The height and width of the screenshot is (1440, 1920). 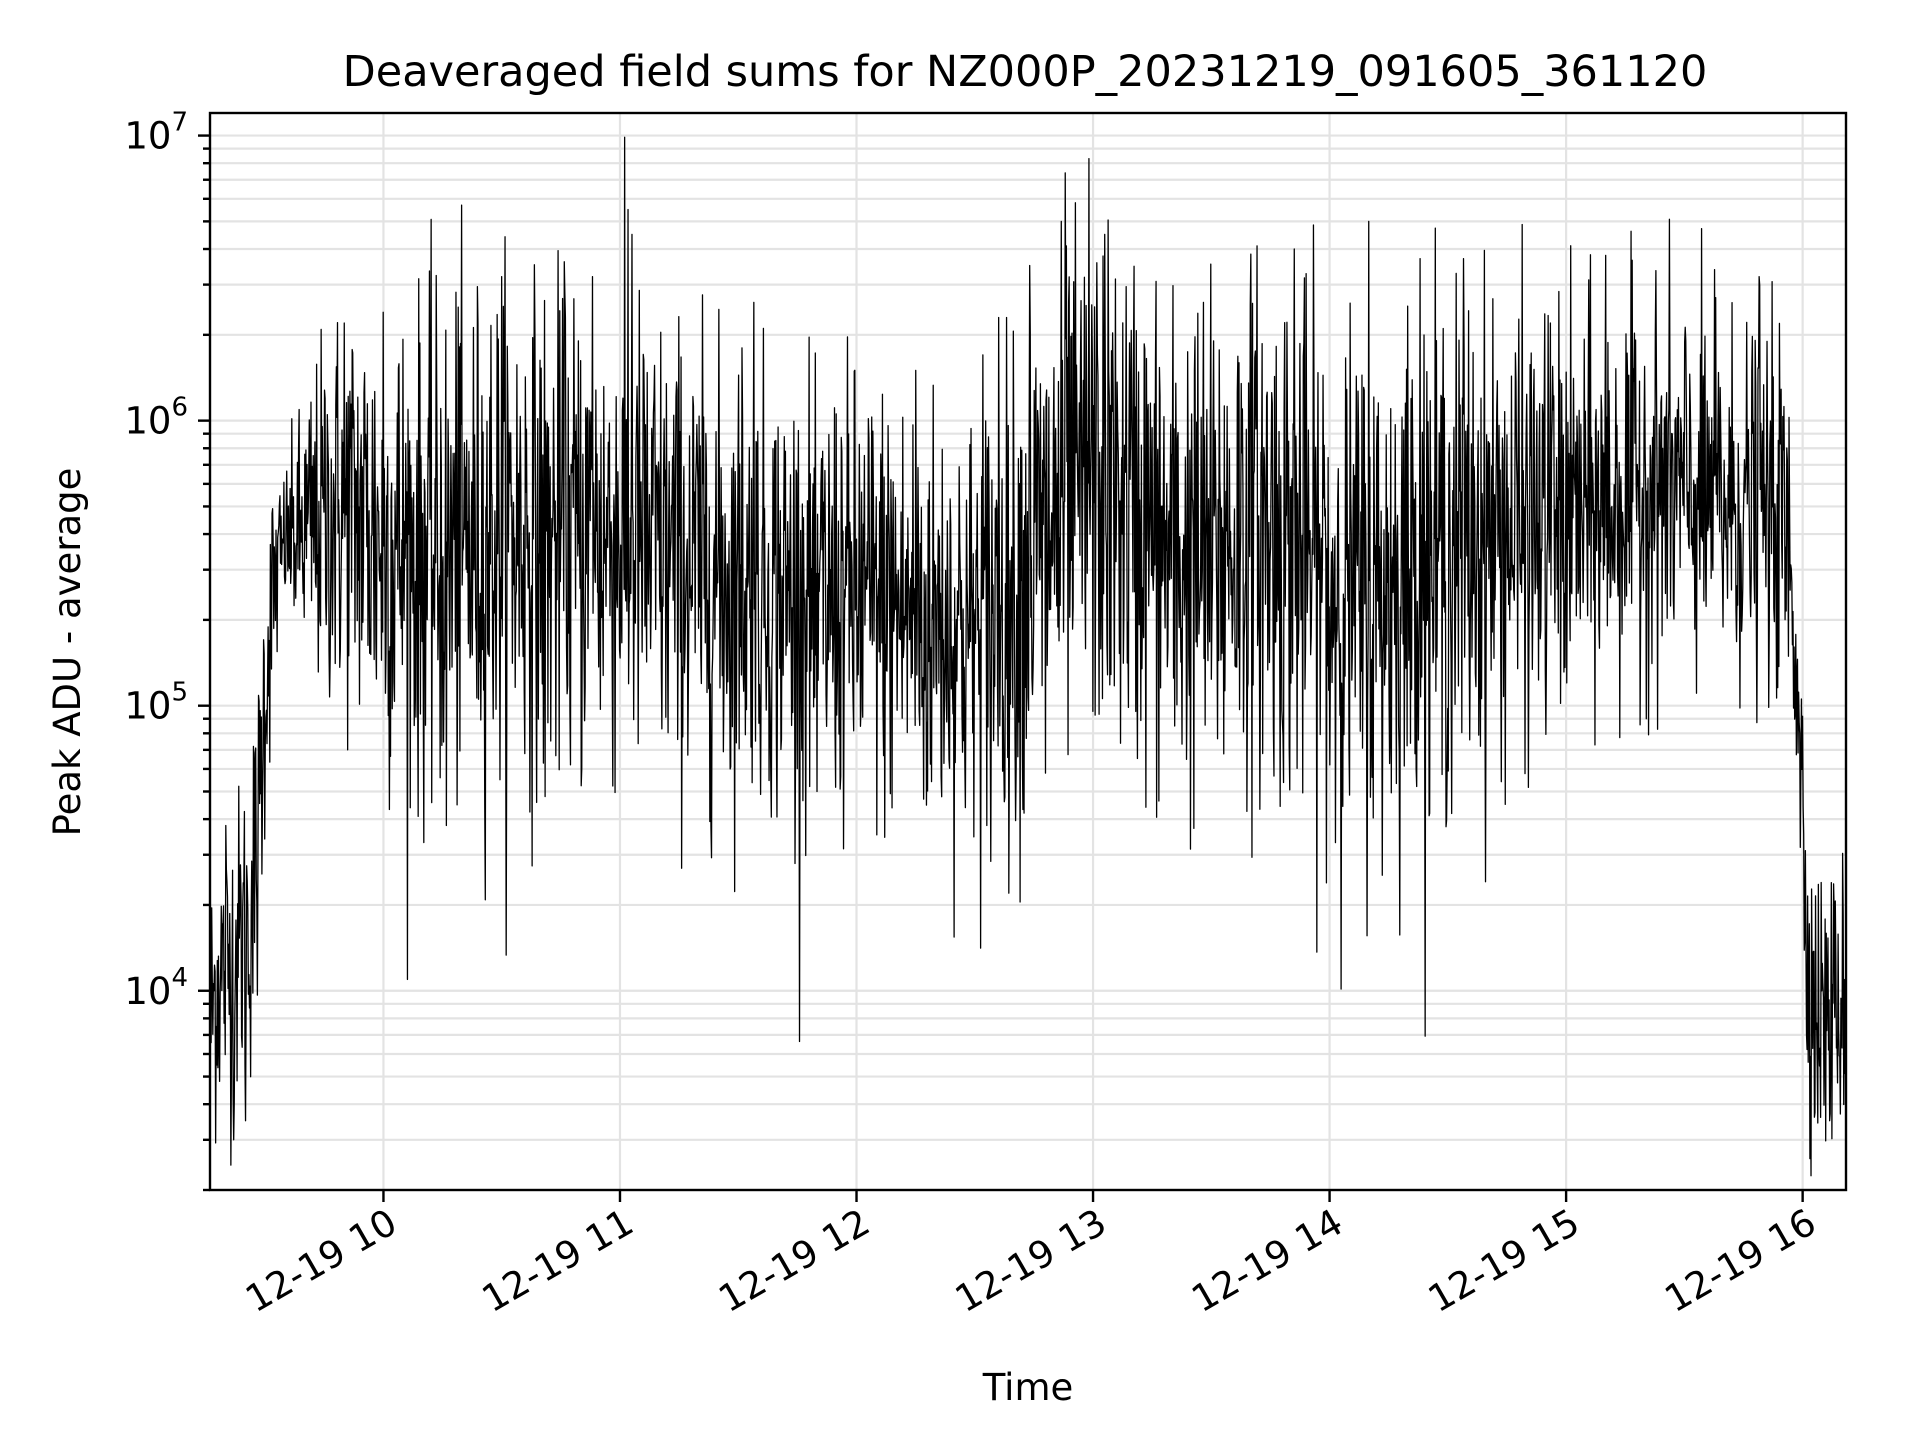 I want to click on y-axis: 10⁴ 10⁵ 10⁶ 10⁷, so click(x=167, y=650).